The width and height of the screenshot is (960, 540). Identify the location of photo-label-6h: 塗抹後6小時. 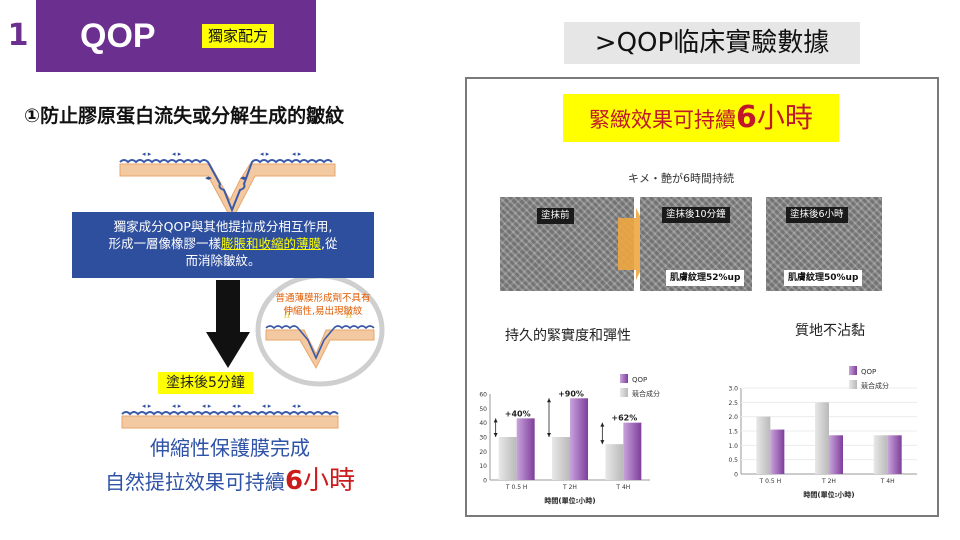
(817, 215).